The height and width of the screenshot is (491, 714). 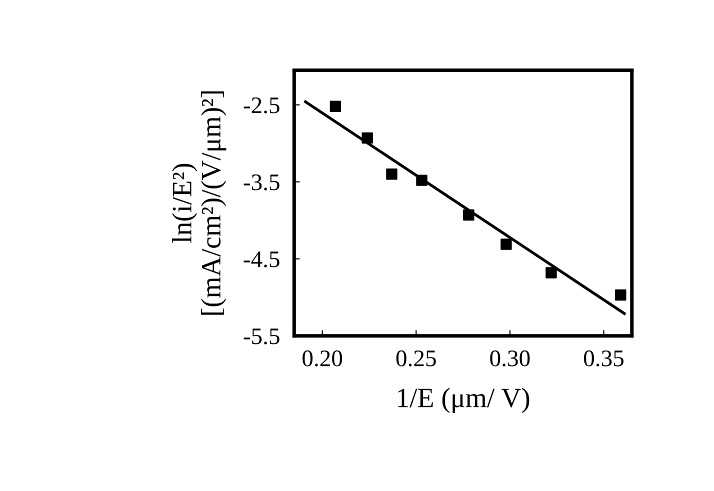 What do you see at coordinates (416, 358) in the screenshot?
I see `x-tick-label: 0.25` at bounding box center [416, 358].